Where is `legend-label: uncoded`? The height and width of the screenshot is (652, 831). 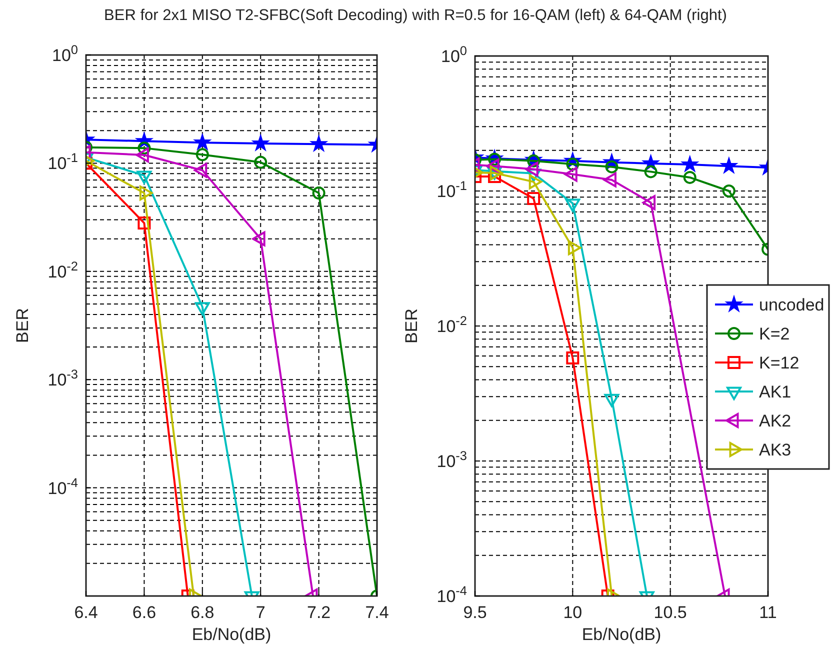
legend-label: uncoded is located at coordinates (791, 305).